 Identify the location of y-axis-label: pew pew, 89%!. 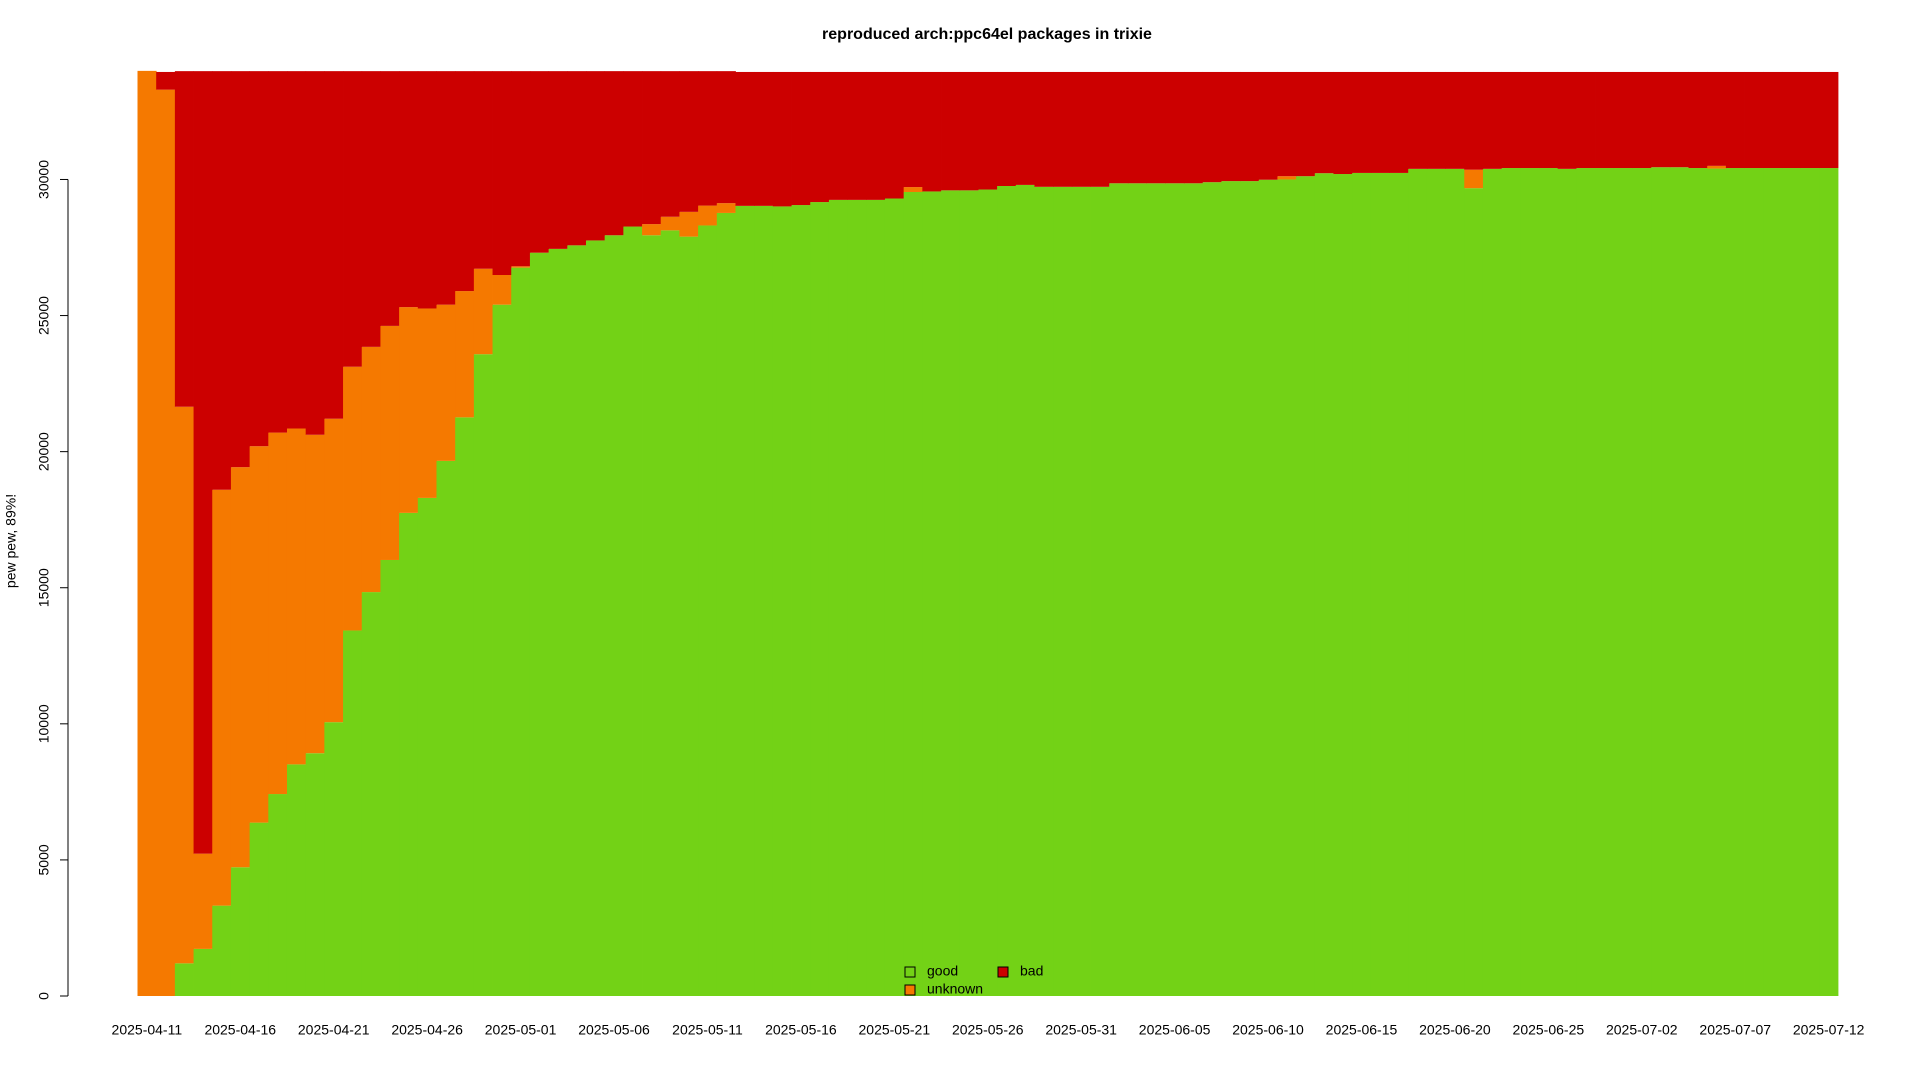
(11, 541).